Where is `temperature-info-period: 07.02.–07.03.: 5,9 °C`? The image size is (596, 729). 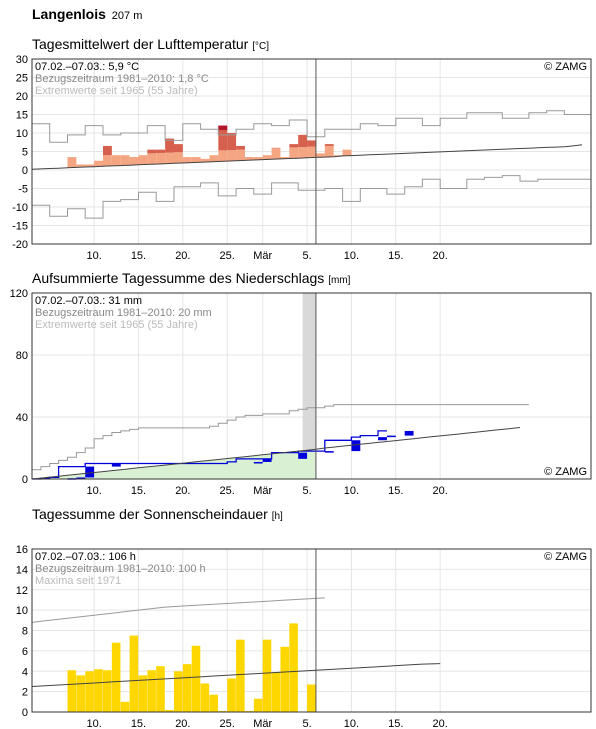 temperature-info-period: 07.02.–07.03.: 5,9 °C is located at coordinates (87, 67).